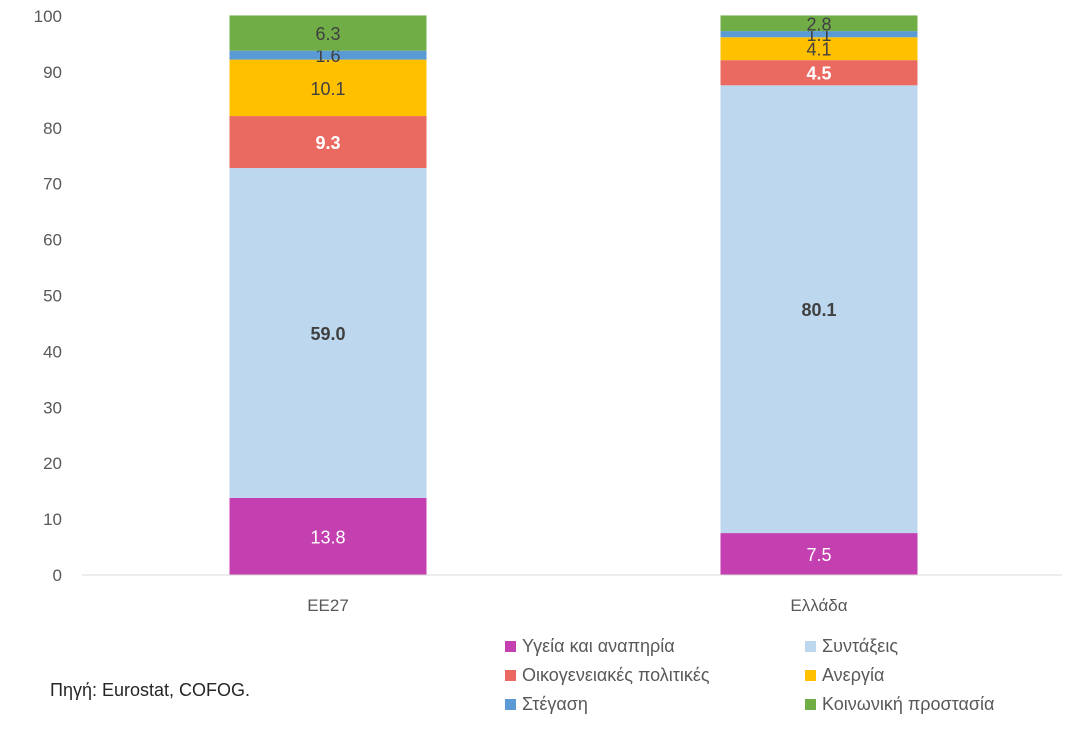 This screenshot has width=1066, height=735. Describe the element at coordinates (598, 646) in the screenshot. I see `legend-label: Υγεία και αναπηρία` at that location.